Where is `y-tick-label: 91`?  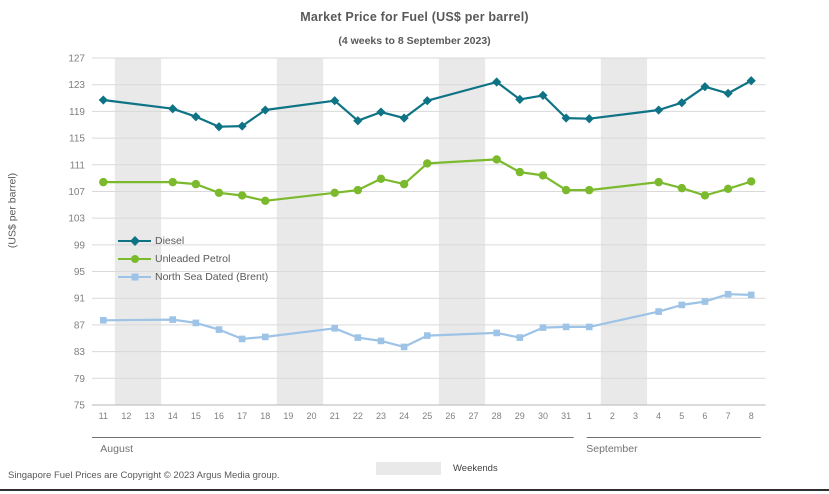
y-tick-label: 91 is located at coordinates (80, 299).